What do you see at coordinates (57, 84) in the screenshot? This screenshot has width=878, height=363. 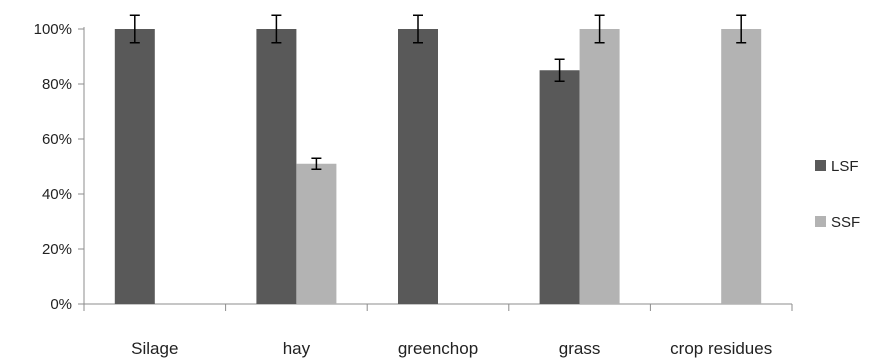 I see `y-tick-label: 80%` at bounding box center [57, 84].